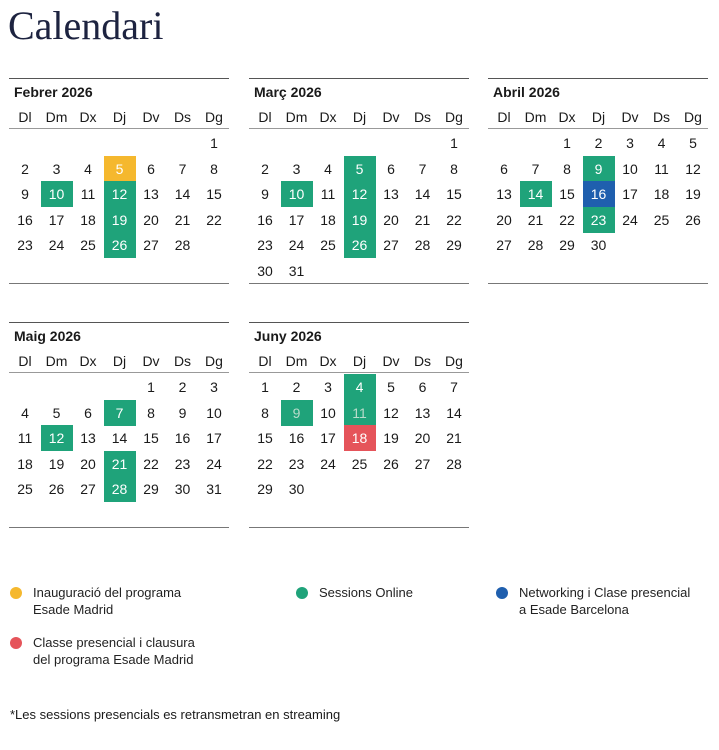  What do you see at coordinates (25, 245) in the screenshot?
I see `day: 23` at bounding box center [25, 245].